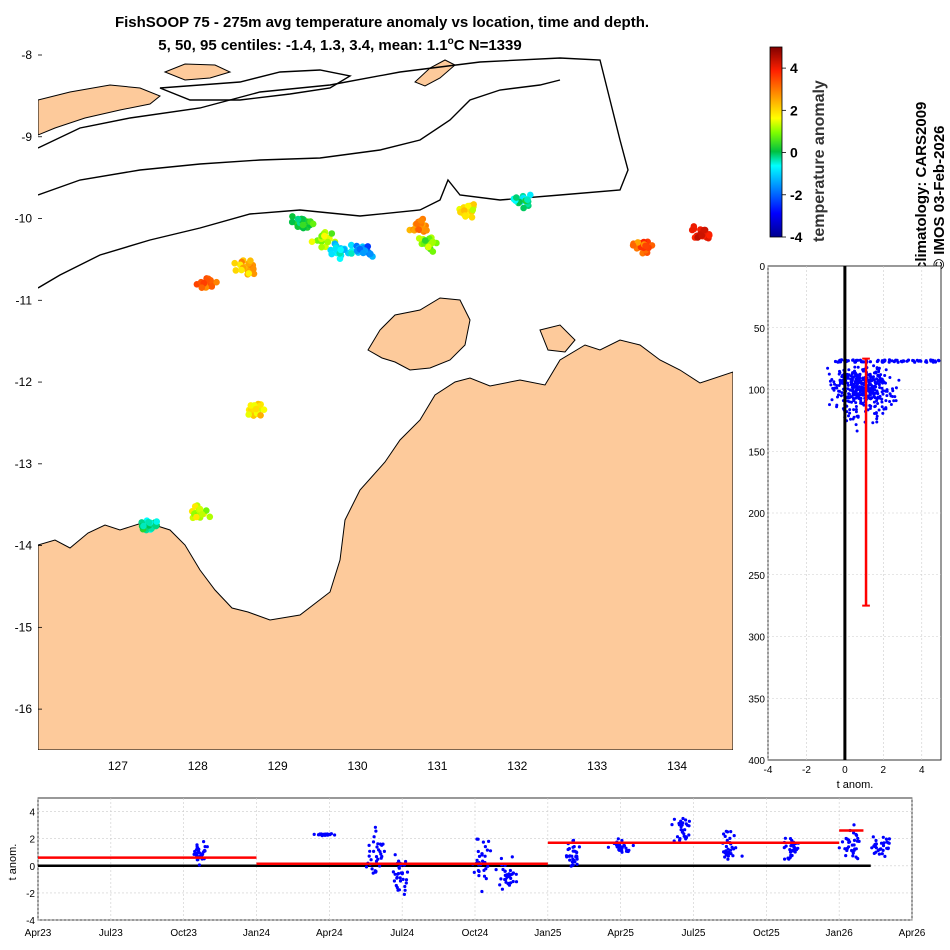  Describe the element at coordinates (756, 699) in the screenshot. I see `depth-ytick-label: 350` at that location.